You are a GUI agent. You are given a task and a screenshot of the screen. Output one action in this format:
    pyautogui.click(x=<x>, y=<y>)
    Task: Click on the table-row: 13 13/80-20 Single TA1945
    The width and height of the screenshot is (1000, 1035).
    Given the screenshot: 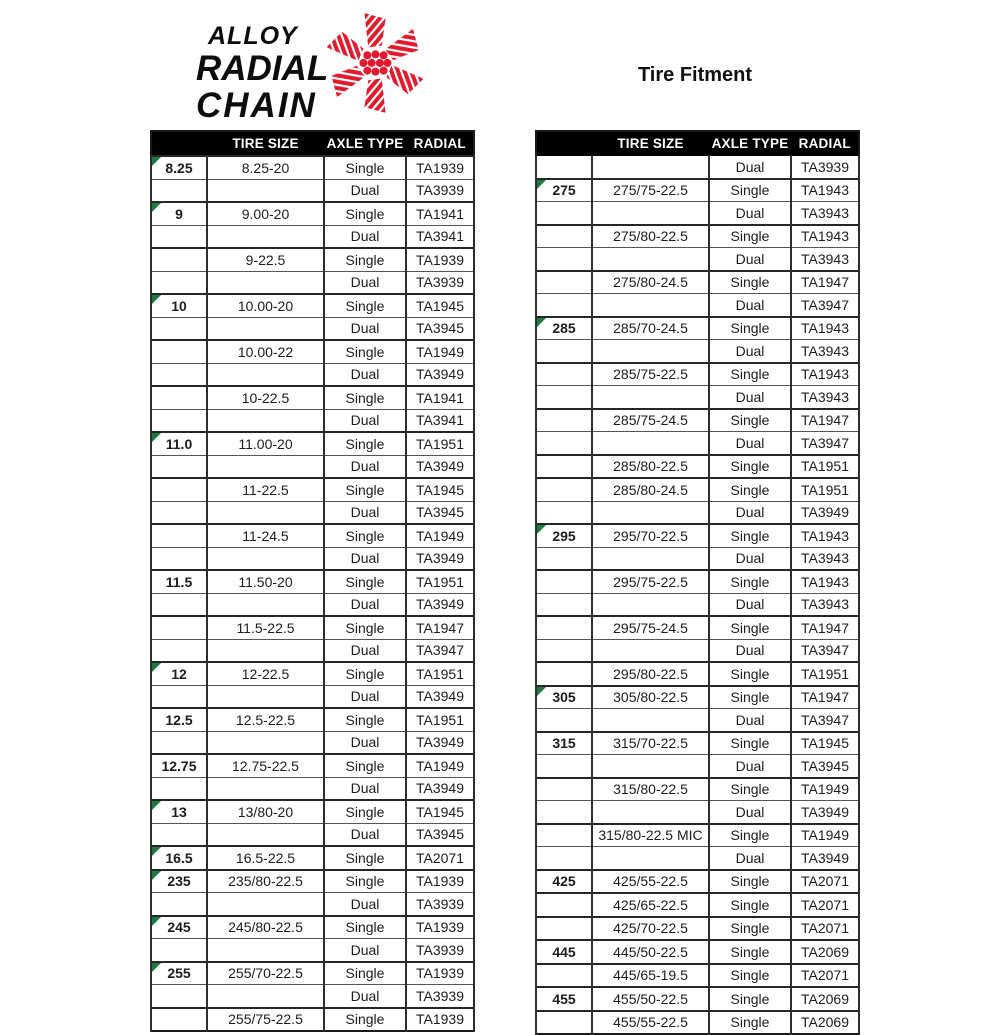 What is the action you would take?
    pyautogui.click(x=312, y=811)
    